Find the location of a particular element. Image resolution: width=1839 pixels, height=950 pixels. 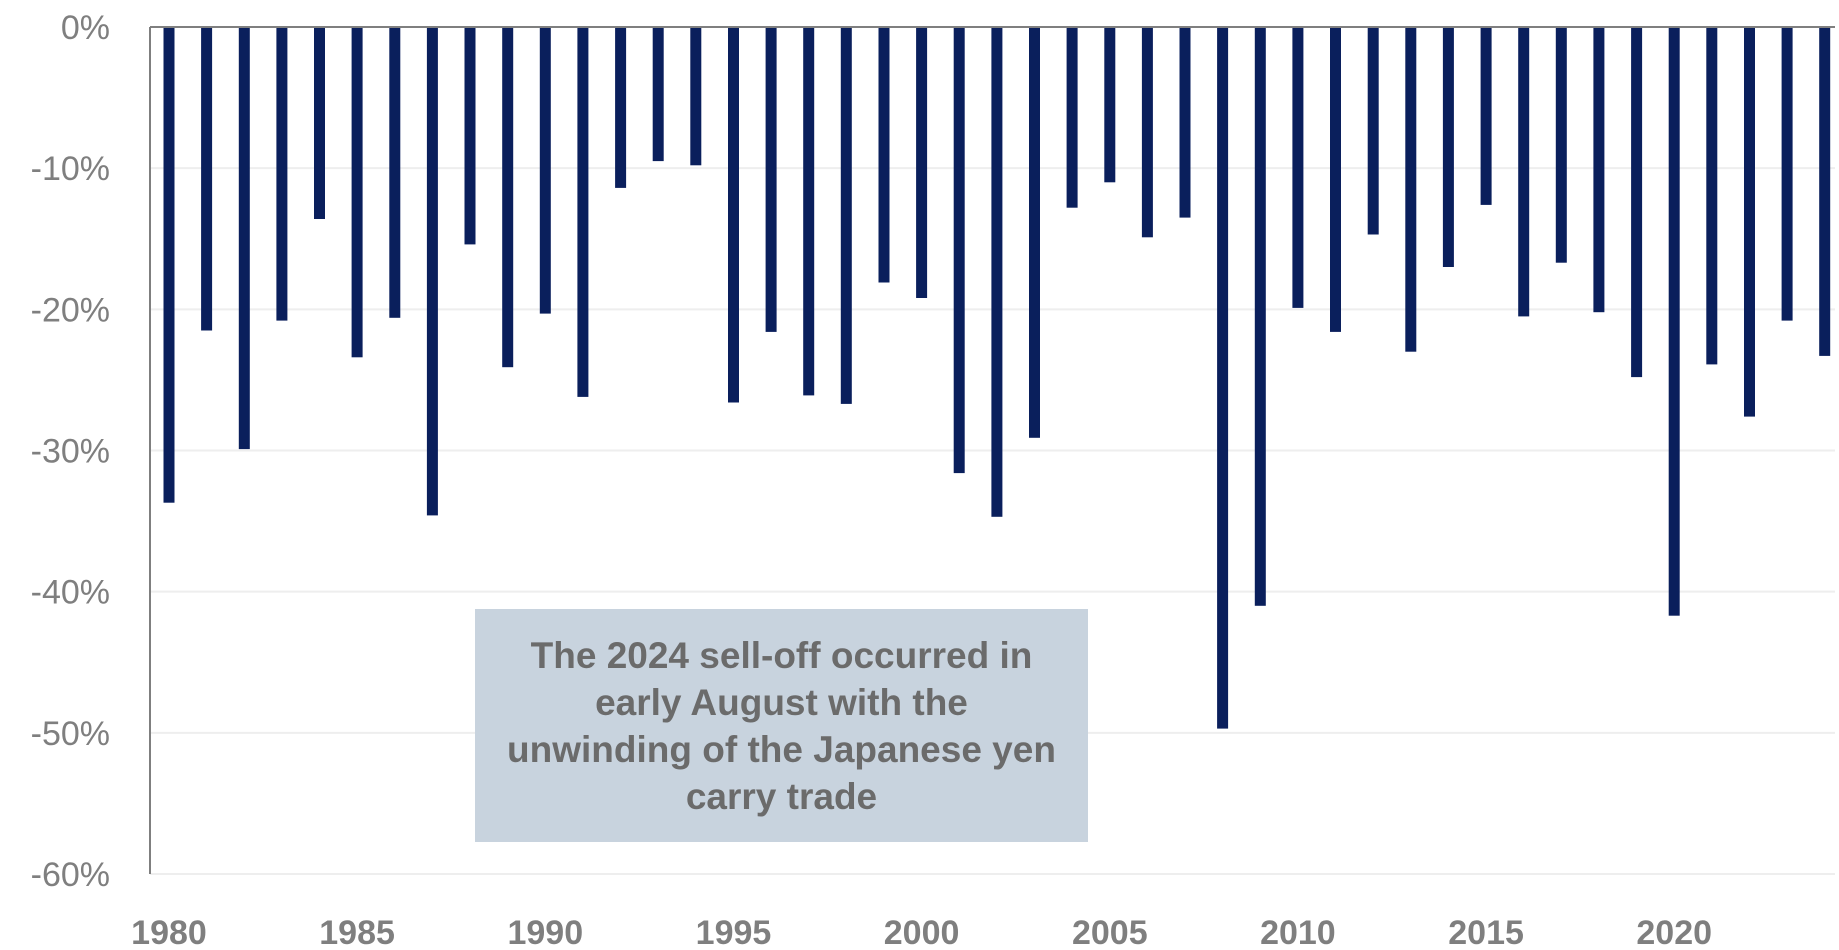

bar-1990 is located at coordinates (545, 170).